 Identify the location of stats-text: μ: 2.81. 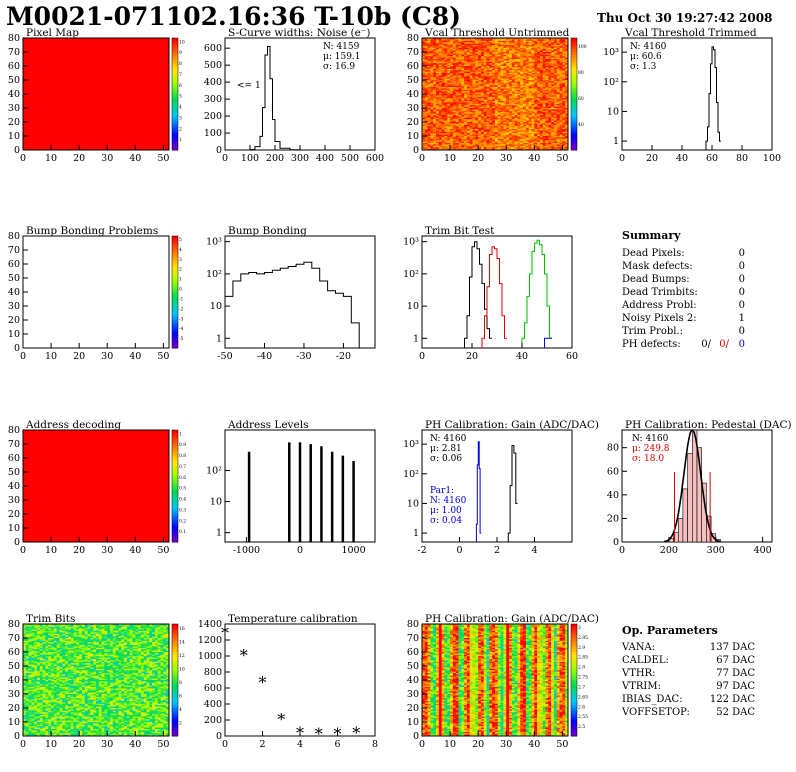
(446, 449).